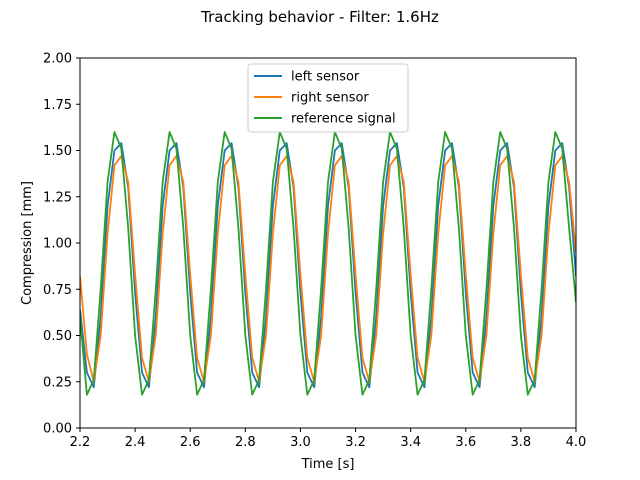 This screenshot has width=640, height=480. Describe the element at coordinates (57, 336) in the screenshot. I see `y-tick-label: 0.50` at that location.